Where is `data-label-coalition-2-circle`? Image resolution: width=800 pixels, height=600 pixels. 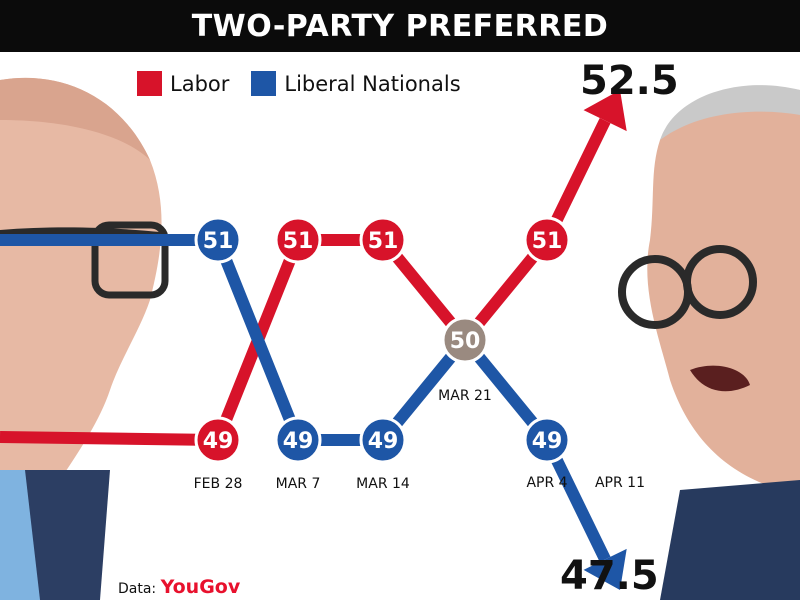 data-label-coalition-2-circle is located at coordinates (383, 440).